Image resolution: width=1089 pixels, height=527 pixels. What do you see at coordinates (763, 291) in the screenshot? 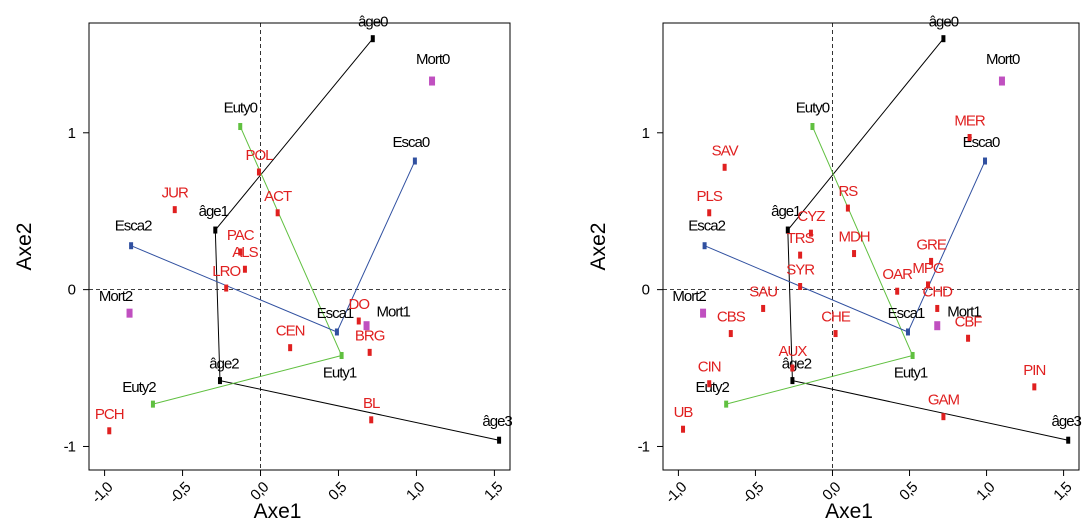
I see `point-label-sau: SAU` at bounding box center [763, 291].